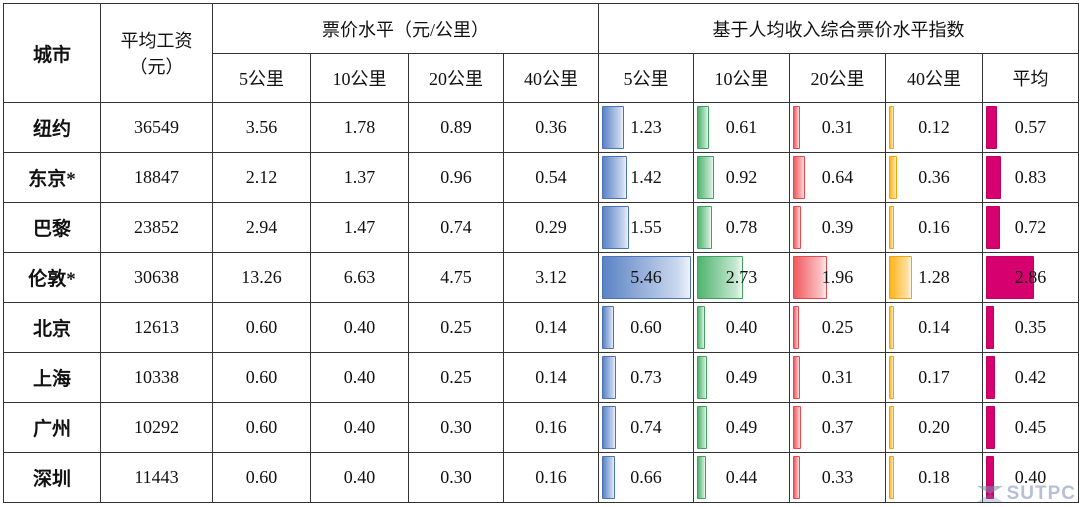 Image resolution: width=1080 pixels, height=507 pixels. I want to click on index-value: 0.35, so click(1030, 327).